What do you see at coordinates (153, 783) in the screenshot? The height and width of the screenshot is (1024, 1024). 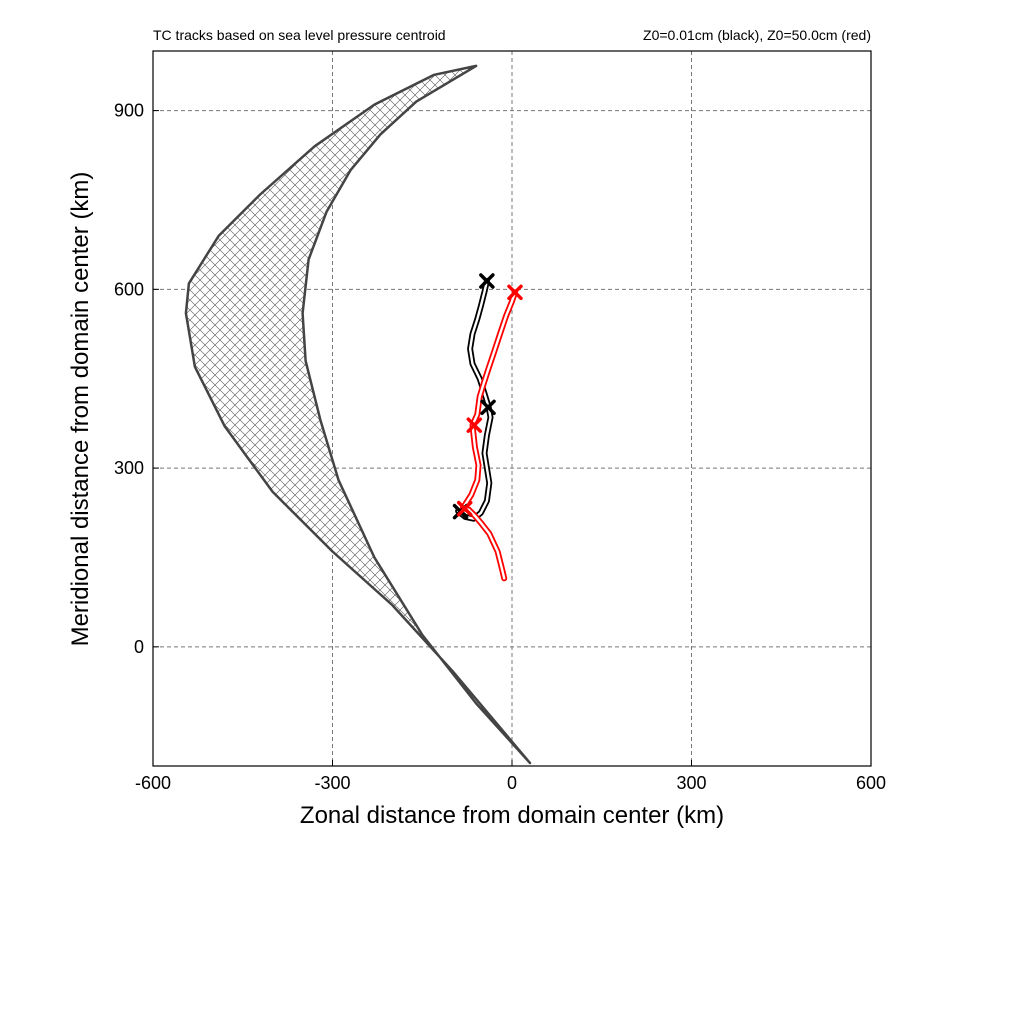 I see `x-tick-label: -600` at bounding box center [153, 783].